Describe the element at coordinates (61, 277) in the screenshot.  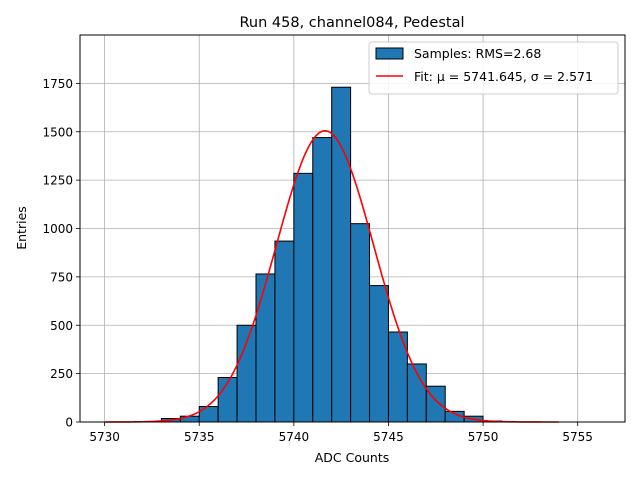
I see `y-tick-label: 750` at that location.